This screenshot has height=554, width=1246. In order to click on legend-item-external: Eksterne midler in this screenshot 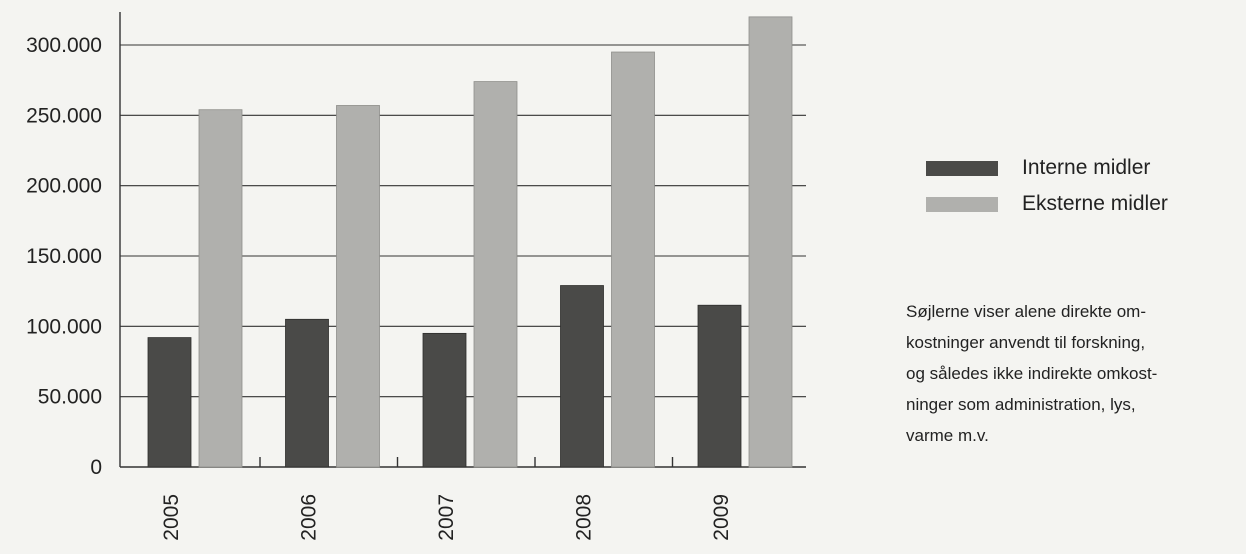, I will do `click(1047, 204)`.